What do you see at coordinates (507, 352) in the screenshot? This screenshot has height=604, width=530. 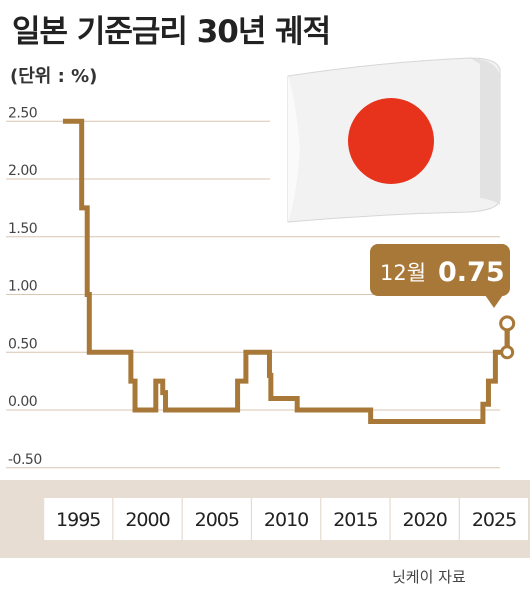 I see `previous-rate-marker` at bounding box center [507, 352].